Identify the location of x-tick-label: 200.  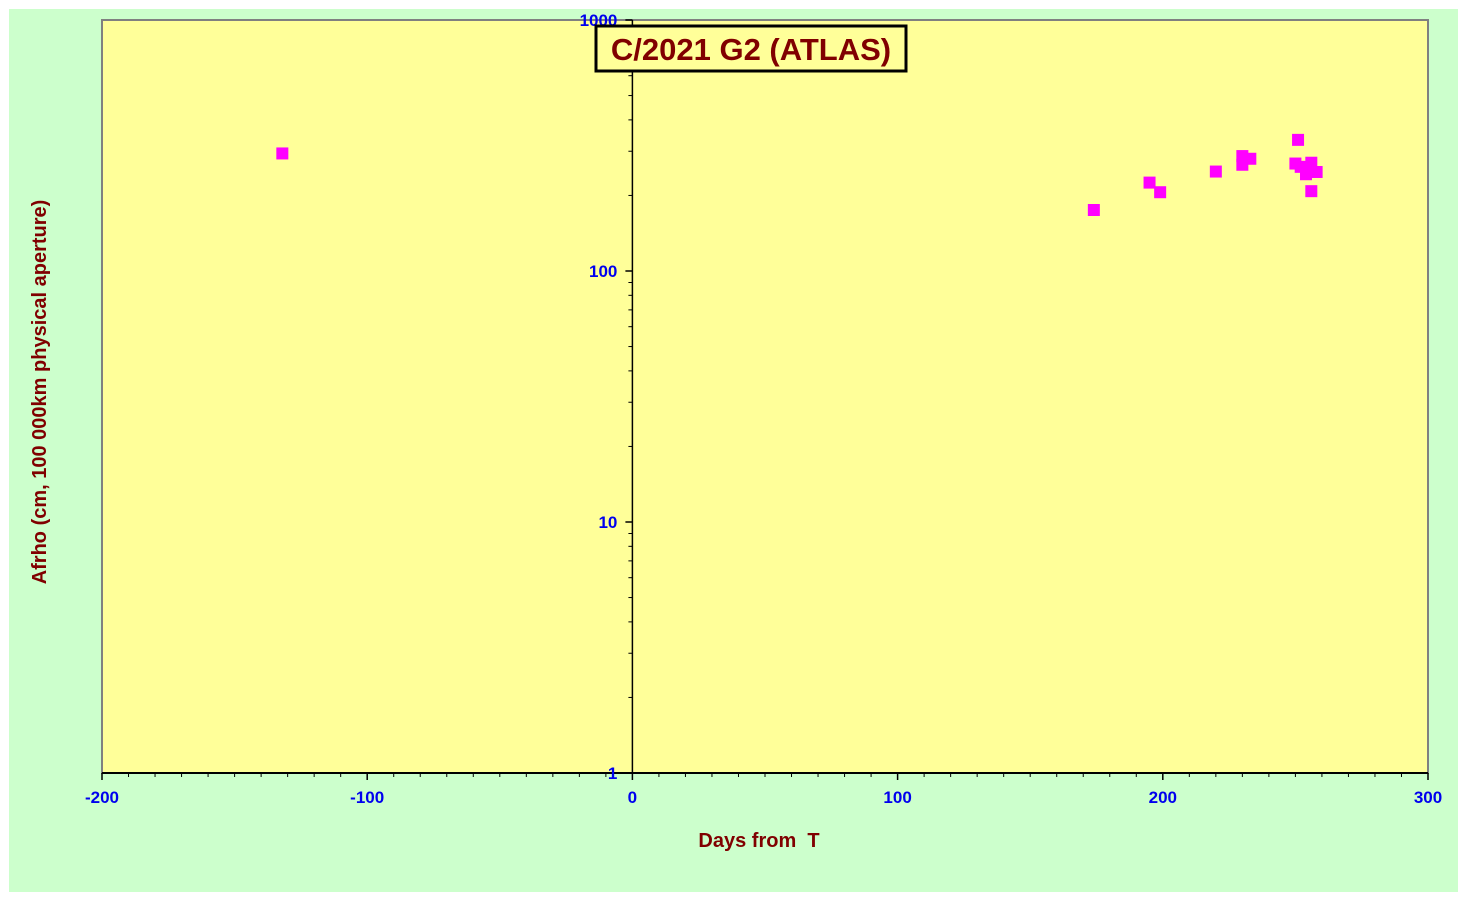
(1163, 797).